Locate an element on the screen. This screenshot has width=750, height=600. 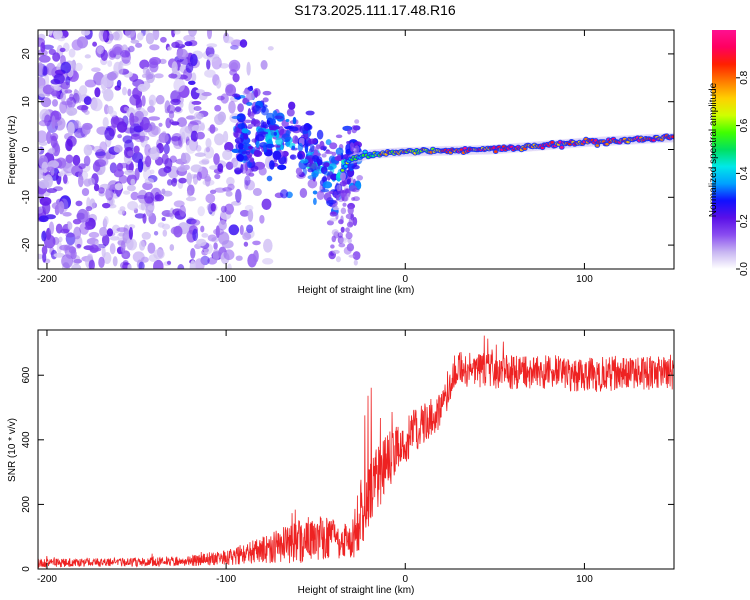
colorbar-tick-label: 0.0 is located at coordinates (744, 269).